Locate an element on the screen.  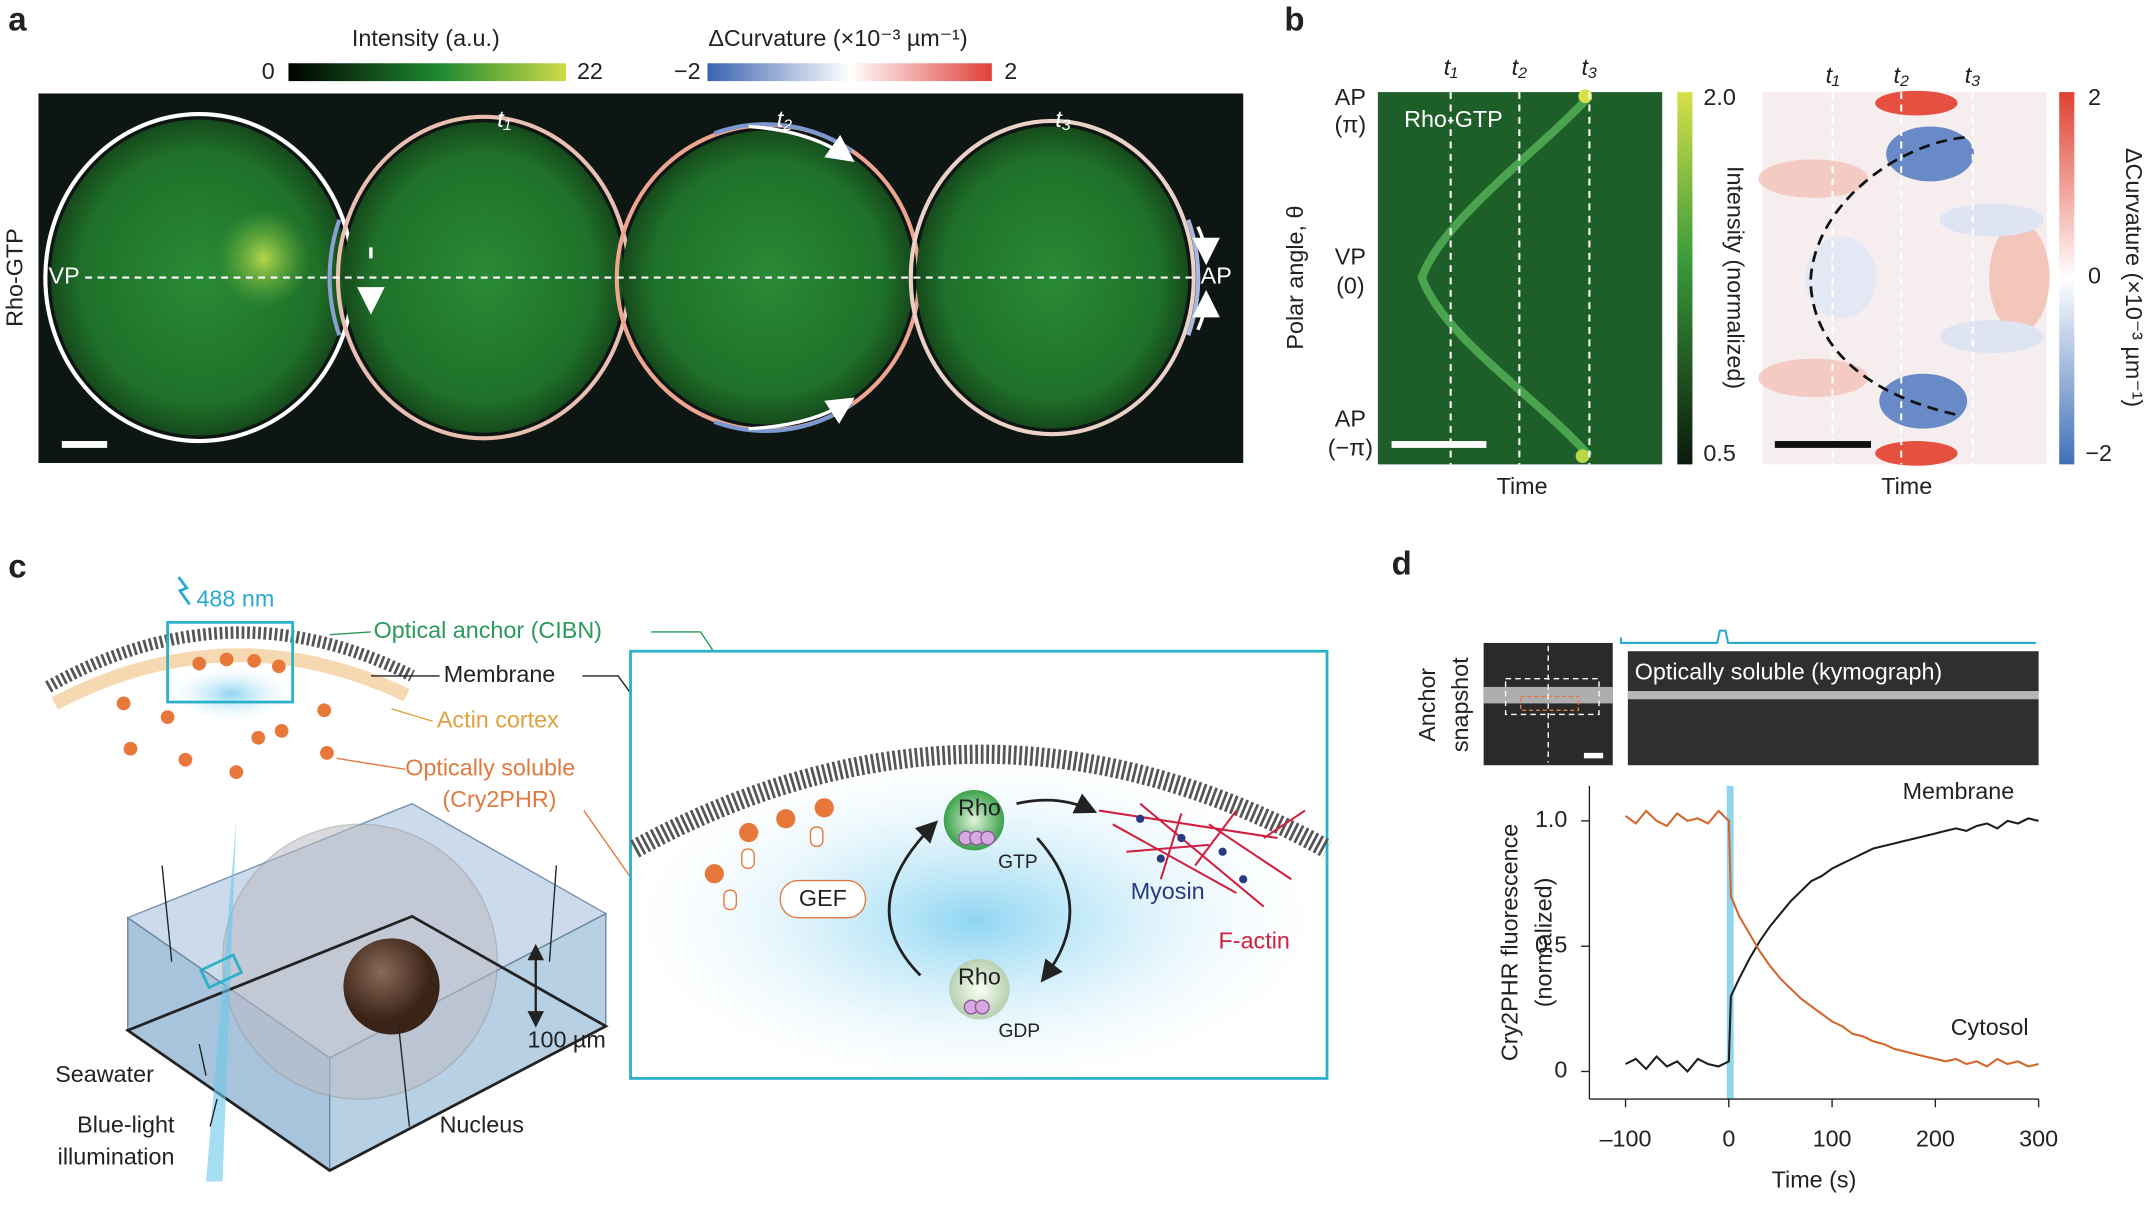
colorbar-title: Intensity (a.u.) is located at coordinates (426, 38).